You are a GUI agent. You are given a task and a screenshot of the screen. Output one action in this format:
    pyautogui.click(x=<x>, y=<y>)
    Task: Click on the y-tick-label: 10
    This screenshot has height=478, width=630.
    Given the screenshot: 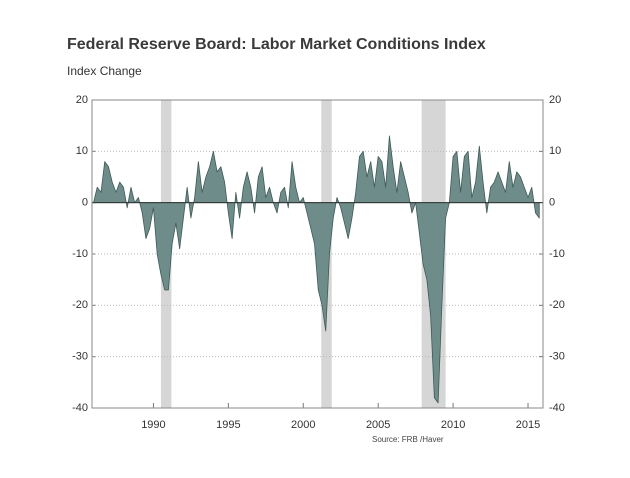 What is the action you would take?
    pyautogui.click(x=82, y=151)
    